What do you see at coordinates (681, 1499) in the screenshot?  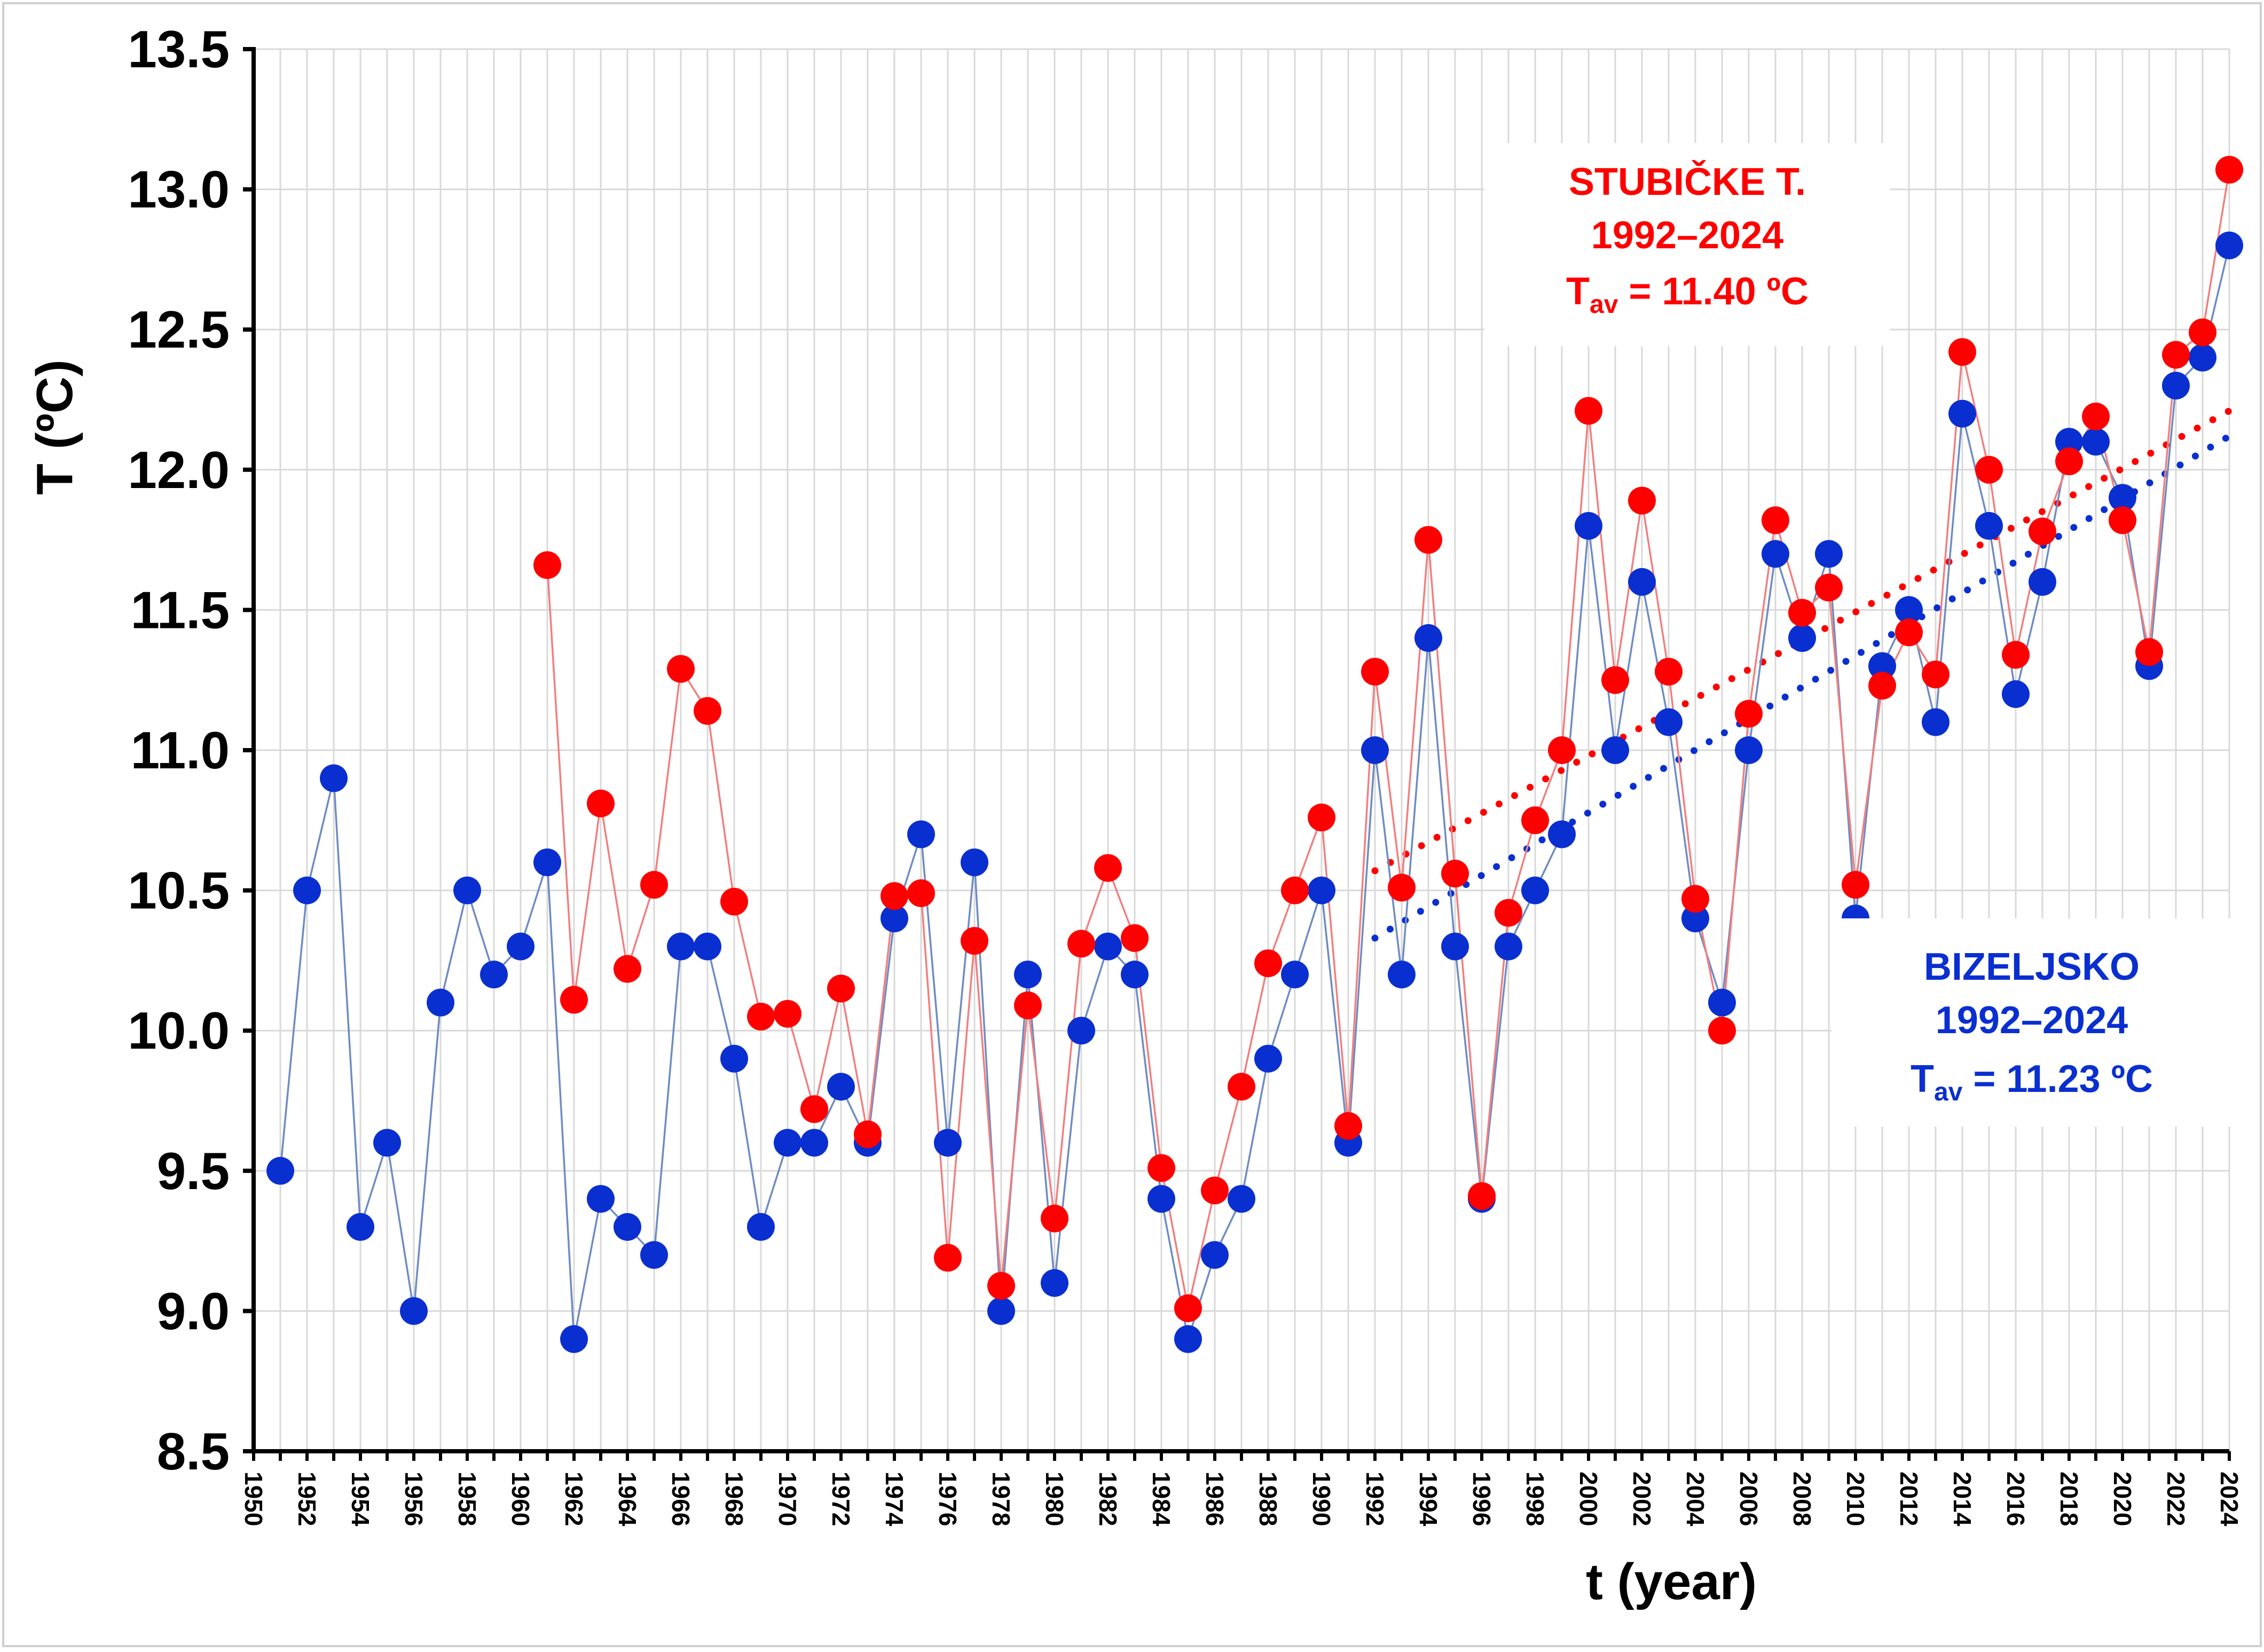 I see `x-tick-label: 1966` at bounding box center [681, 1499].